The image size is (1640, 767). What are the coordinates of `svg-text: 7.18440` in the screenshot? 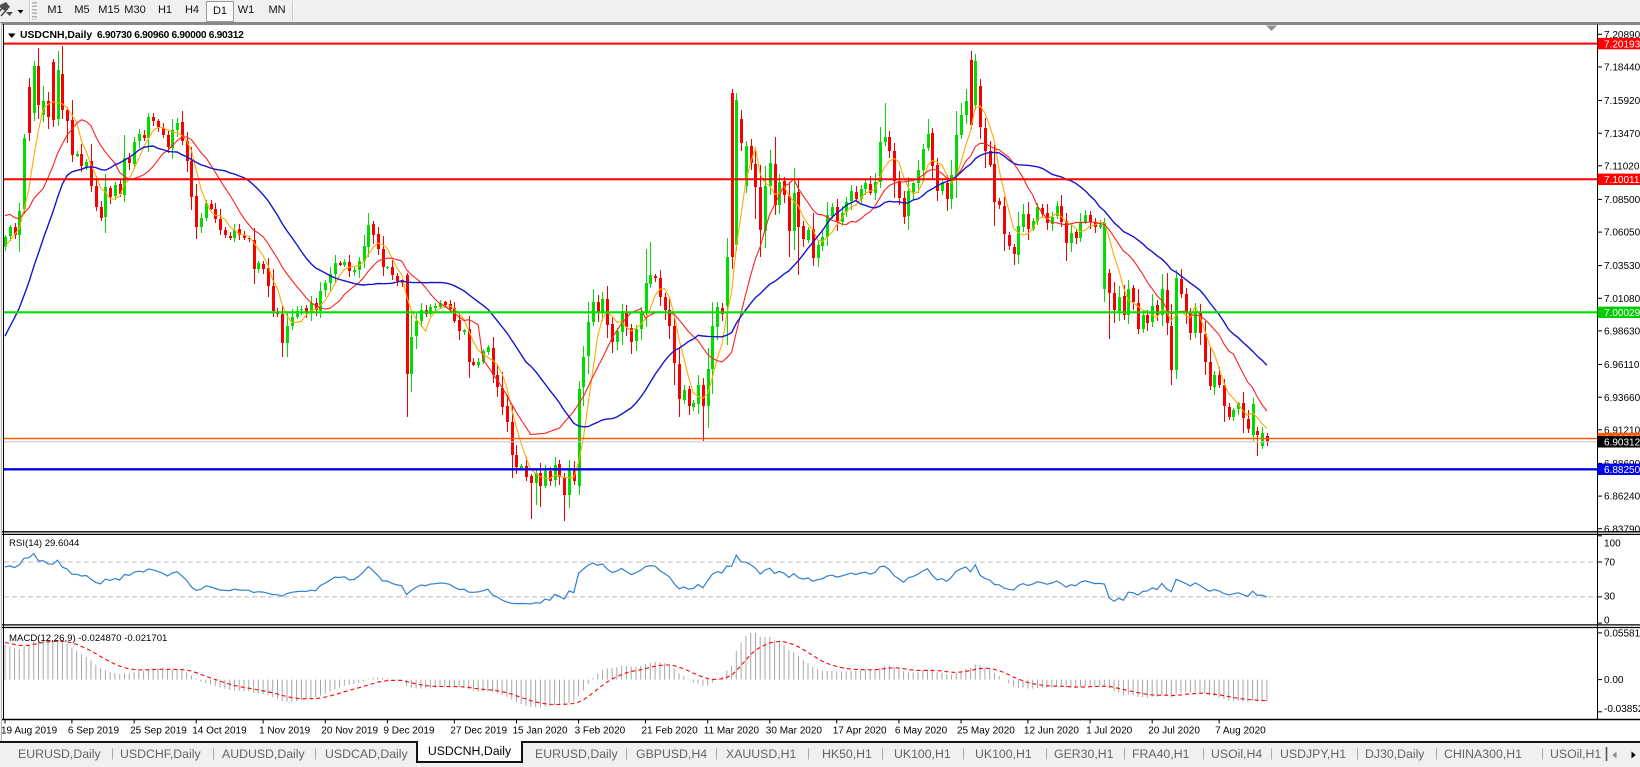 It's located at (1622, 68).